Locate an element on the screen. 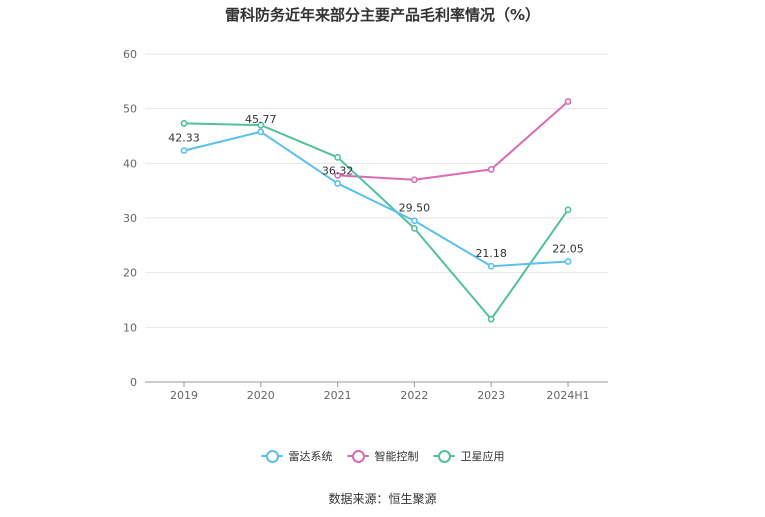 The image size is (765, 517). y-tick-label: 10 is located at coordinates (130, 327).